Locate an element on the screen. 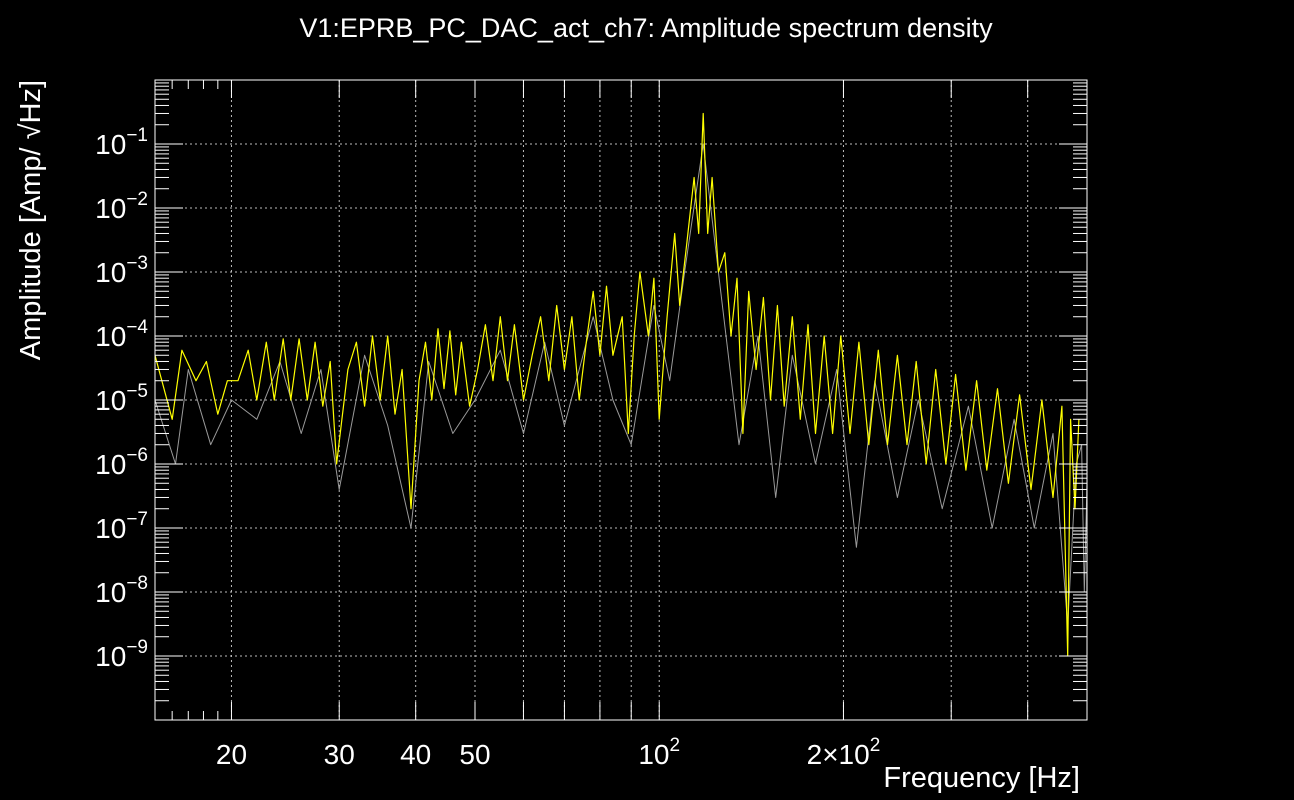 This screenshot has width=1294, height=800. y-tick-label-exponent: −4 is located at coordinates (137, 327).